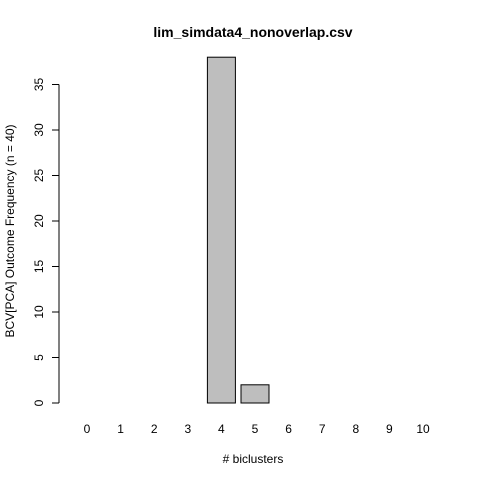 The width and height of the screenshot is (480, 480). What do you see at coordinates (39, 402) in the screenshot?
I see `y-tick-label: 0` at bounding box center [39, 402].